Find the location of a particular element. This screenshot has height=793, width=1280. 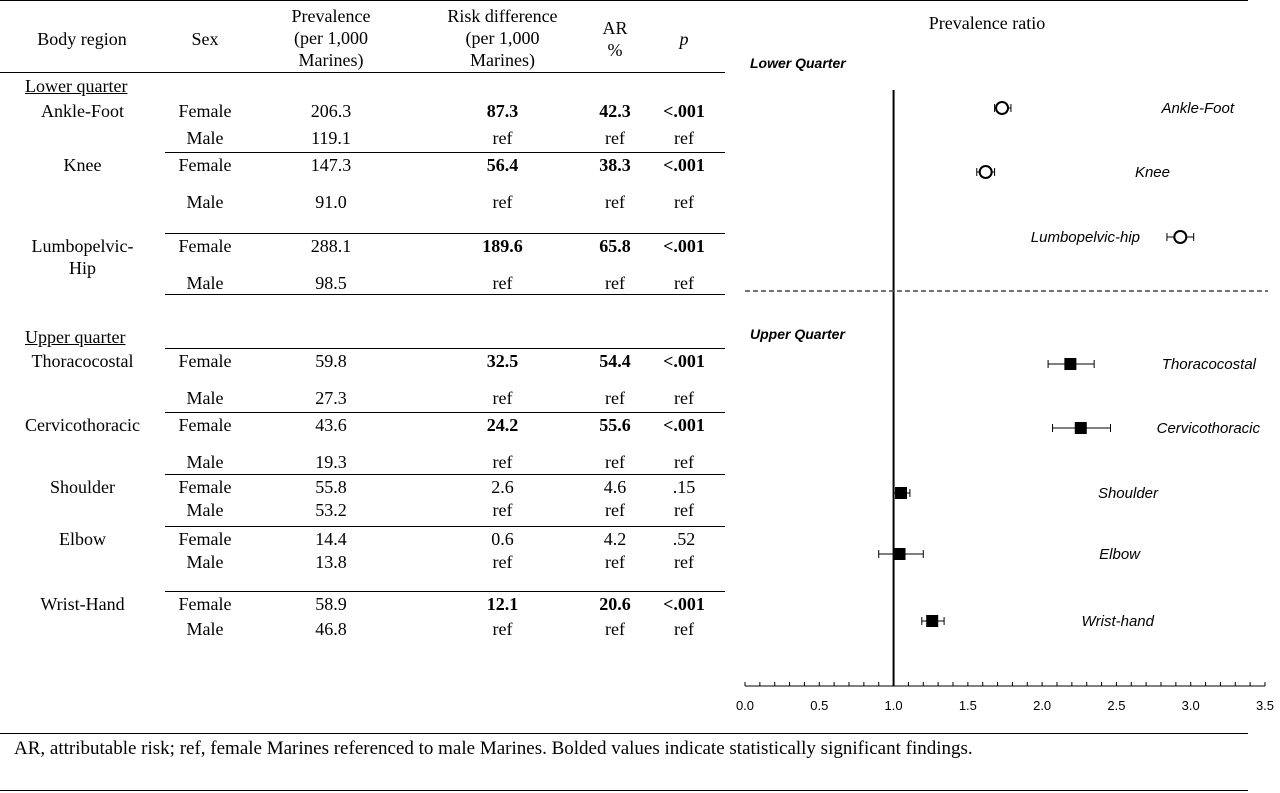

point-label: Shoulder is located at coordinates (1128, 493).